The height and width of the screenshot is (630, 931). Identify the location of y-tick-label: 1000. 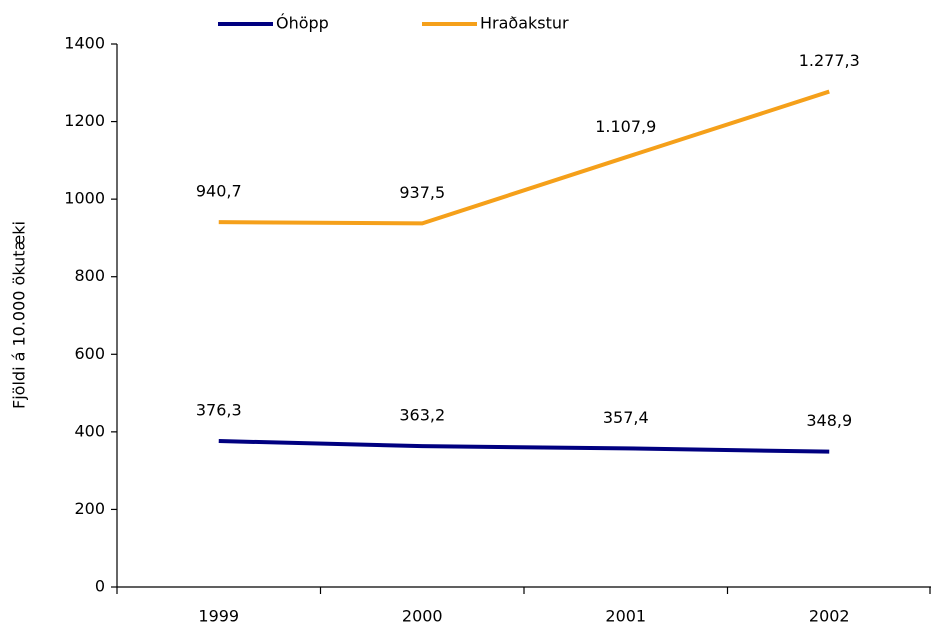
(84, 198).